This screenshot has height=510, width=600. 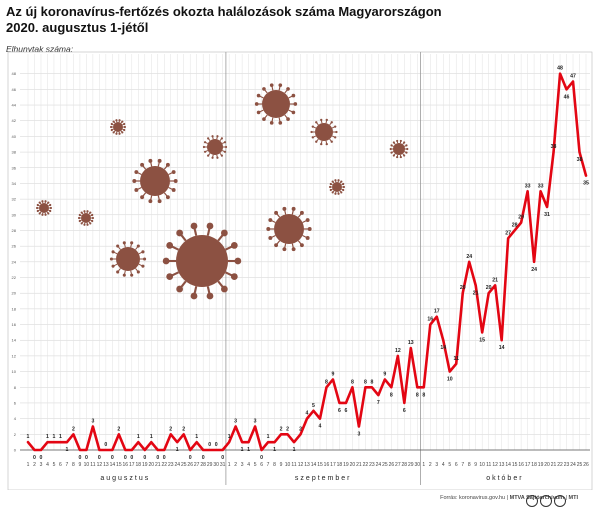 I want to click on y-tick-label: 30, so click(x=14, y=214).